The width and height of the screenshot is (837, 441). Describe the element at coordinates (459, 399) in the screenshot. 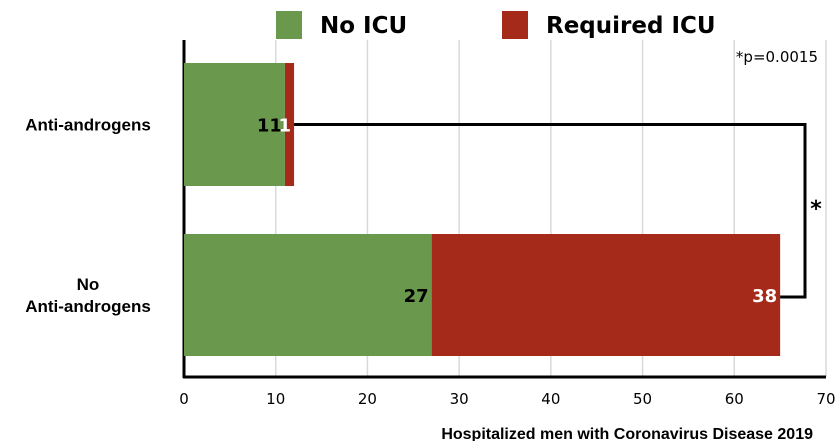

I see `x-tick-label-30: 30` at that location.